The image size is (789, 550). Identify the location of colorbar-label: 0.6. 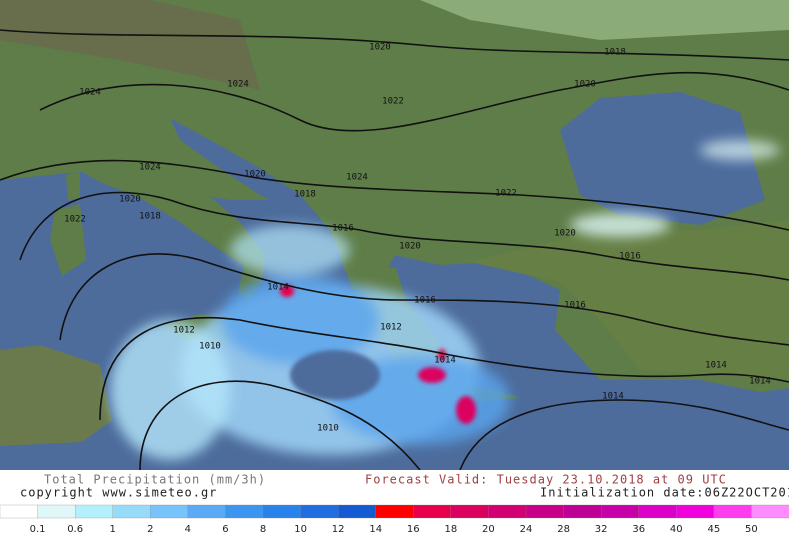
(75, 529).